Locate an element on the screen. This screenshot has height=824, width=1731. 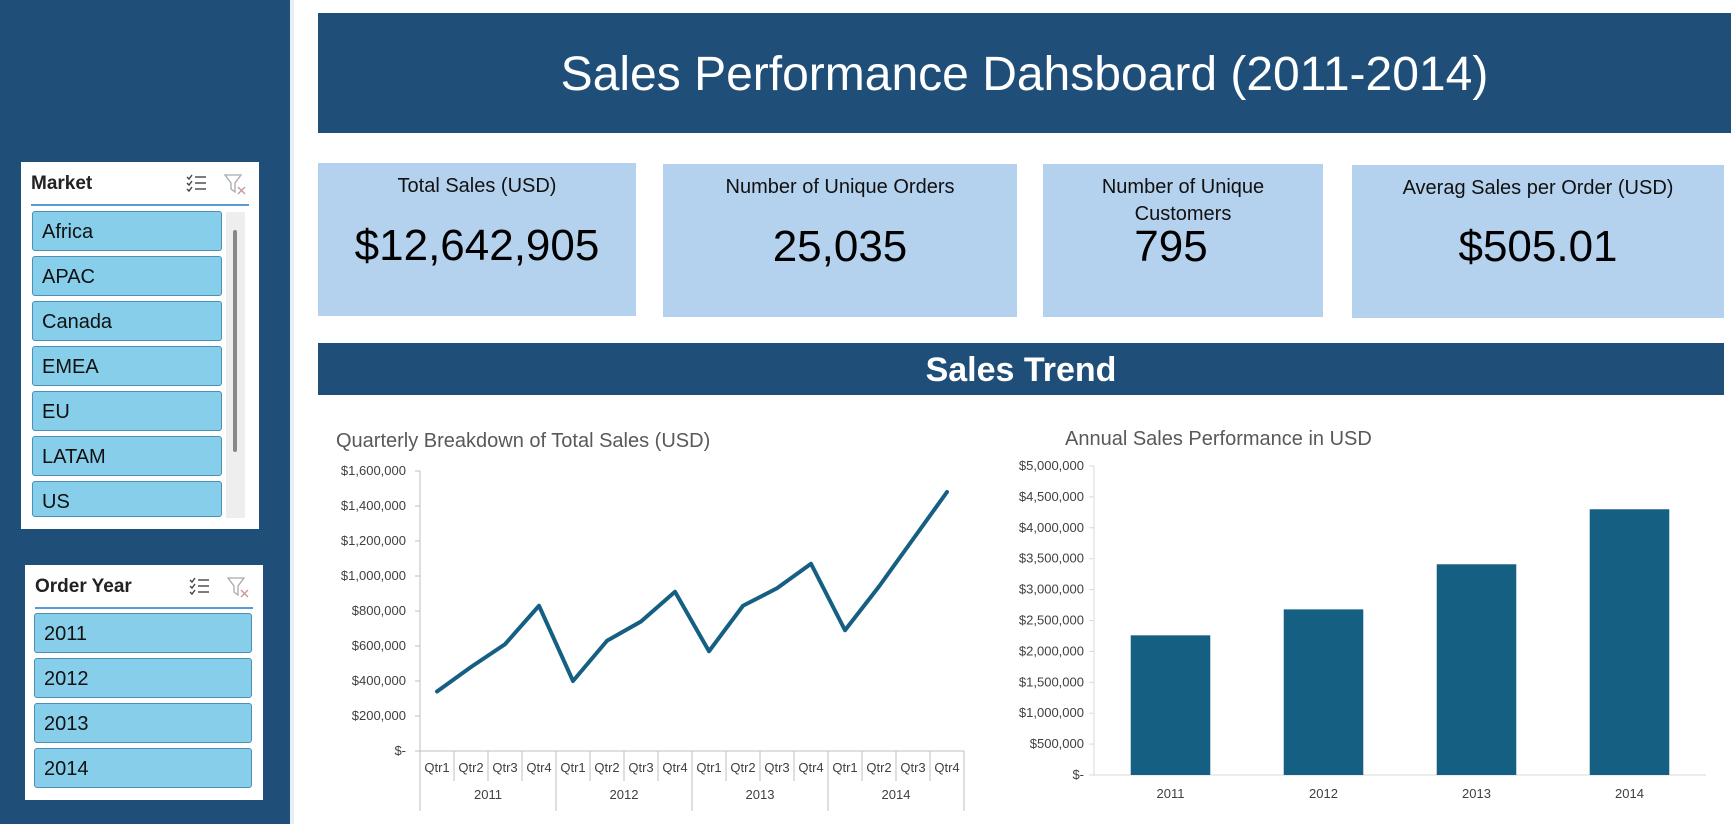
market-slicer-divider is located at coordinates (140, 205).